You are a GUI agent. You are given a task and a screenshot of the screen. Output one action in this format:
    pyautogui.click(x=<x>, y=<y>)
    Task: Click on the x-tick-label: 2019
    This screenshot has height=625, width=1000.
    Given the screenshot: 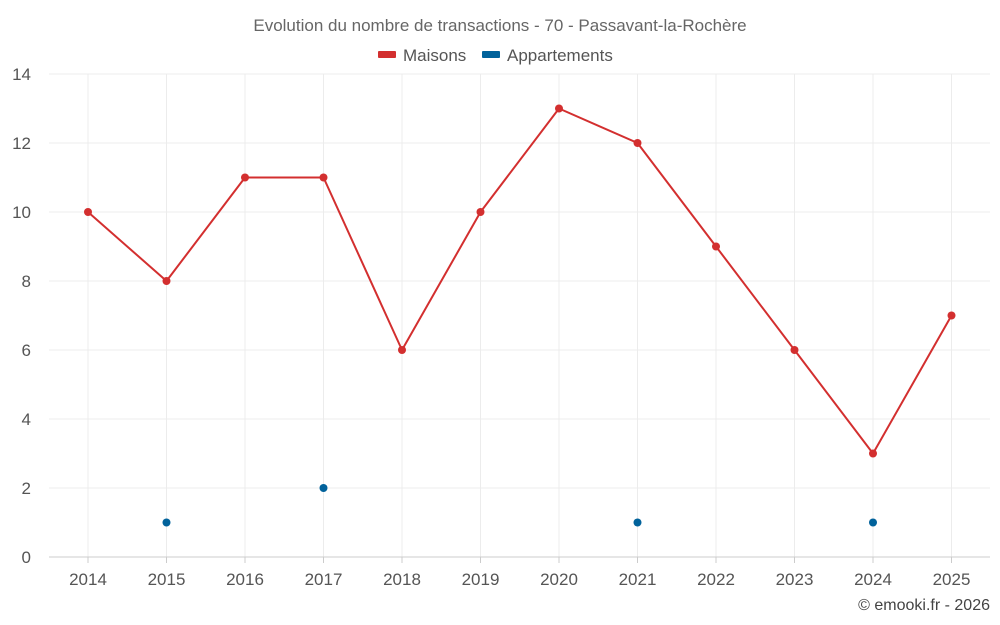 What is the action you would take?
    pyautogui.click(x=481, y=579)
    